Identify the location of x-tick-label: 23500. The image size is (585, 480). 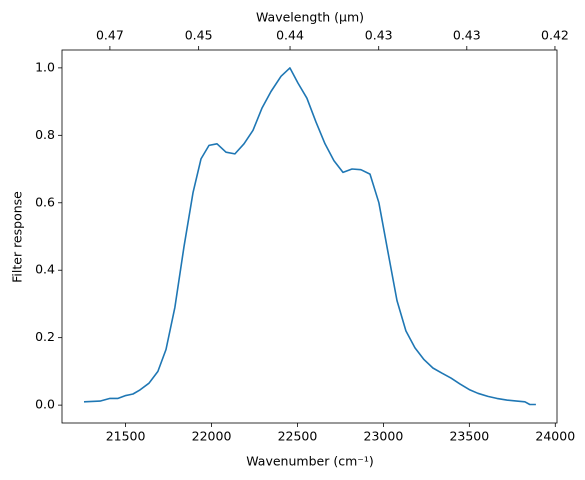
(469, 436).